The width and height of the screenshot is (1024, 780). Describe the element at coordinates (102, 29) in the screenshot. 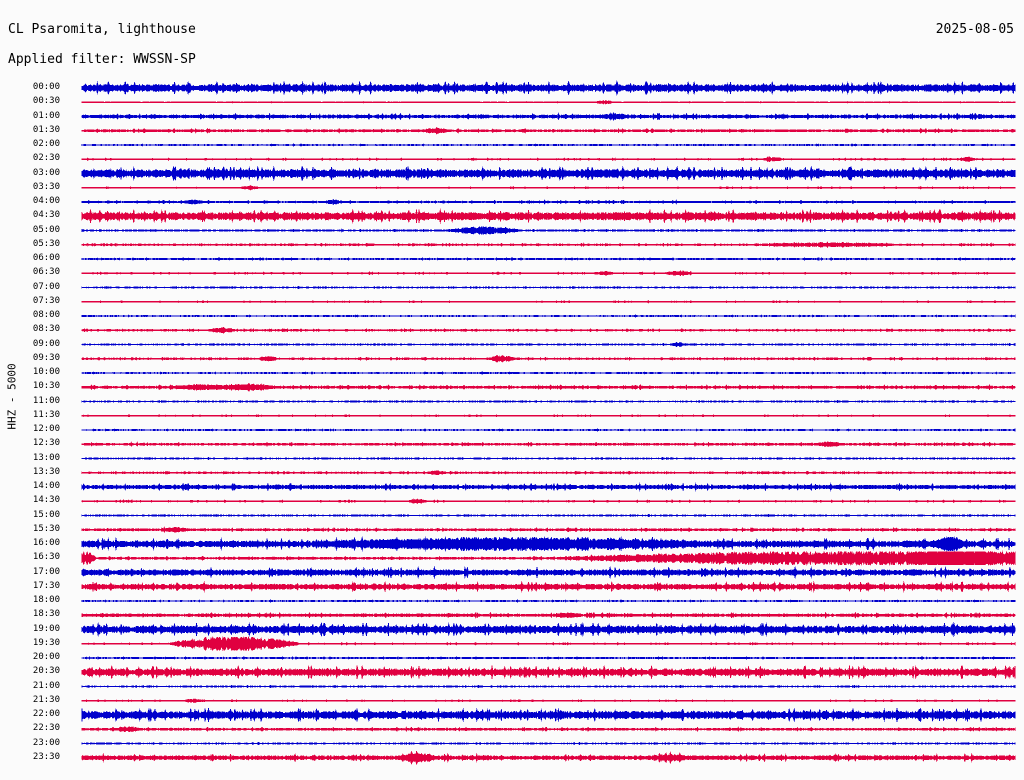

I see `station-title: CL Psaromita, lighthouse` at that location.